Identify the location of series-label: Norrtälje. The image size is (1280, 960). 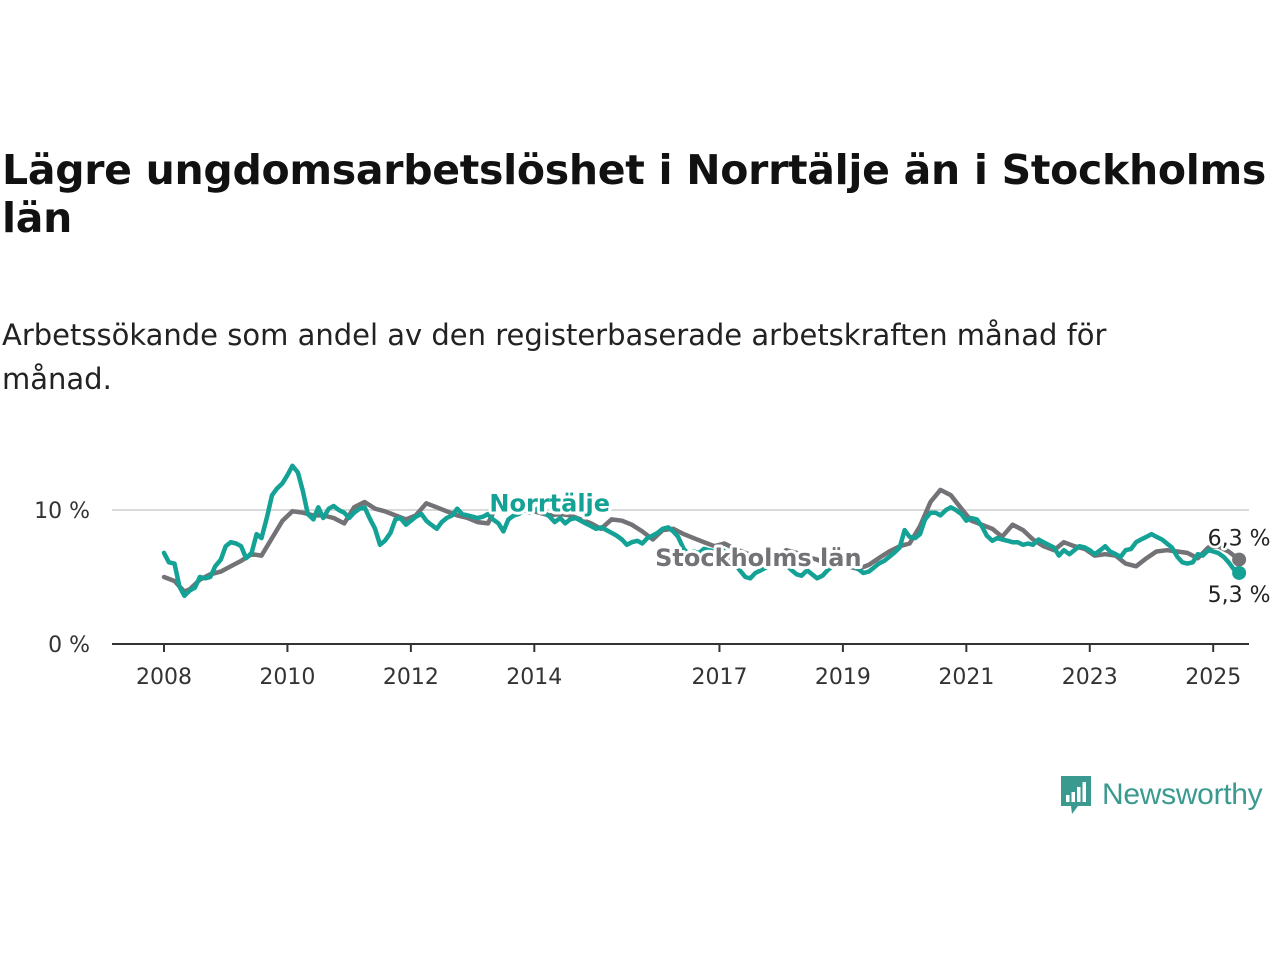
(549, 503).